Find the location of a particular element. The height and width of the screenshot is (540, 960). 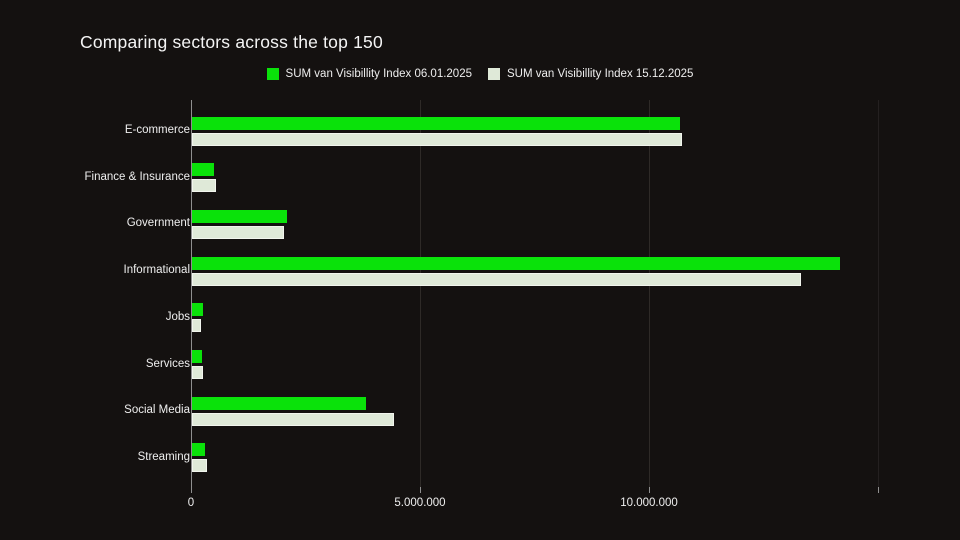

legend-label-series-1: SUM van Visibillity Index 06.01.2025 is located at coordinates (378, 74).